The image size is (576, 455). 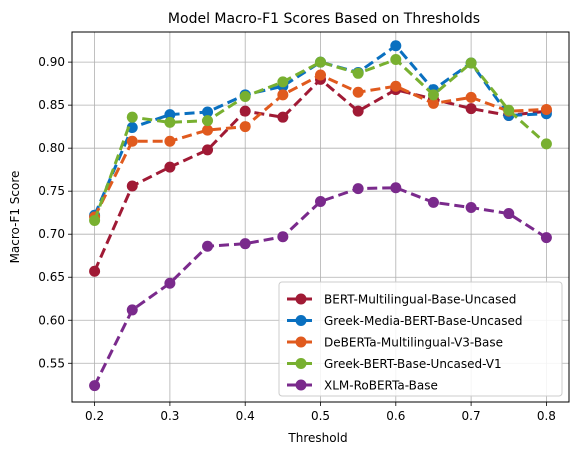 I want to click on x-tick-label: 0.3, so click(x=169, y=416).